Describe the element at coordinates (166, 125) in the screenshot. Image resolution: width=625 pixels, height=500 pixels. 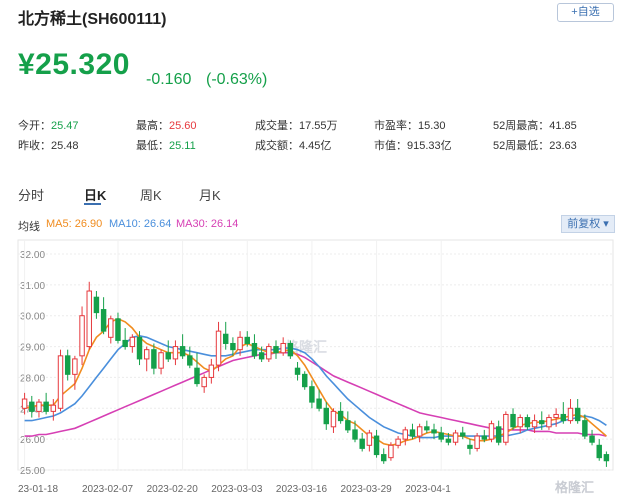
I see `quote-item: 最高：25.60` at that location.